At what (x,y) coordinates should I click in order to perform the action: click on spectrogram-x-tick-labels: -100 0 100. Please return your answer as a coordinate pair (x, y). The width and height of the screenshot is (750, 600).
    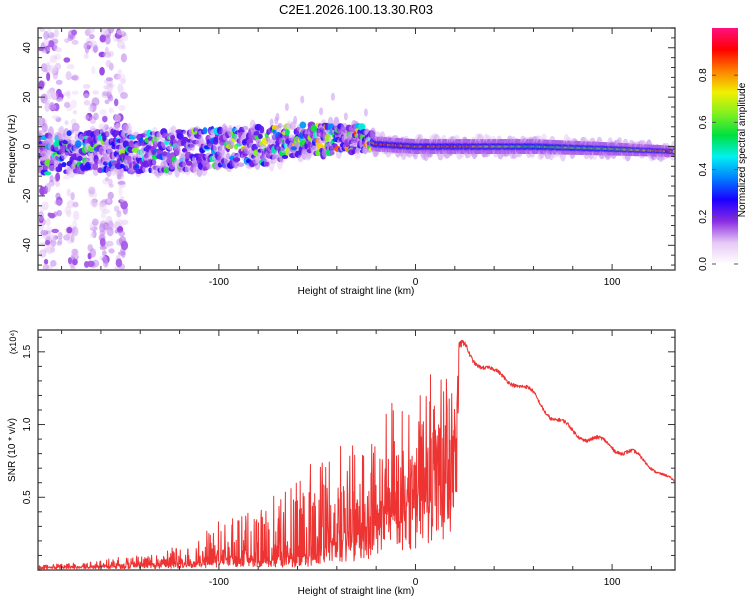
    Looking at the image, I should click on (415, 282).